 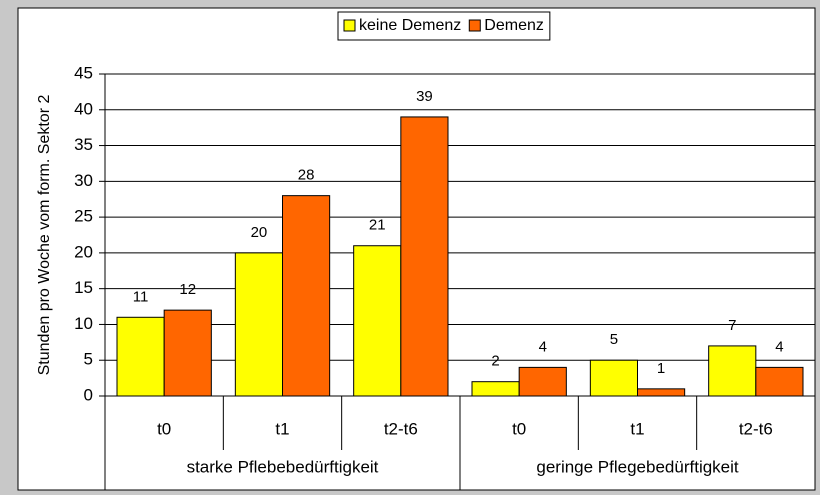 I want to click on y-tick-label: 35, so click(x=83, y=144).